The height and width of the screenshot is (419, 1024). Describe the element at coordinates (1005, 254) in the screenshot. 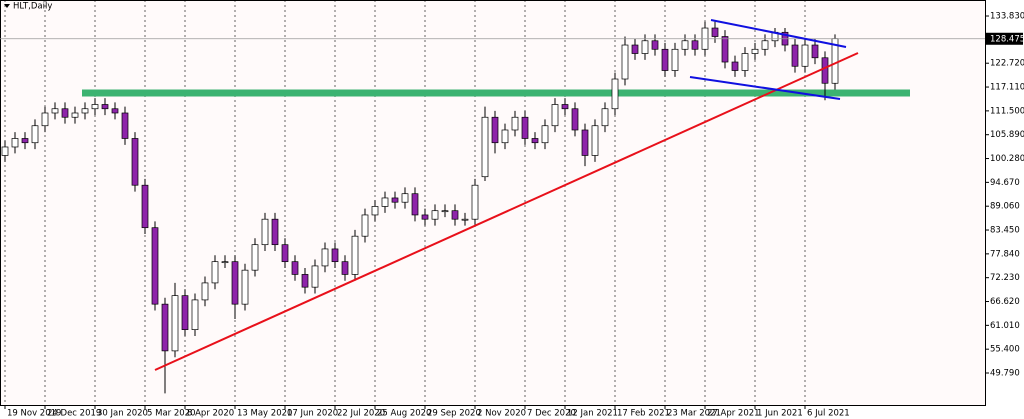

I see `y-tick-label: 77.840` at that location.